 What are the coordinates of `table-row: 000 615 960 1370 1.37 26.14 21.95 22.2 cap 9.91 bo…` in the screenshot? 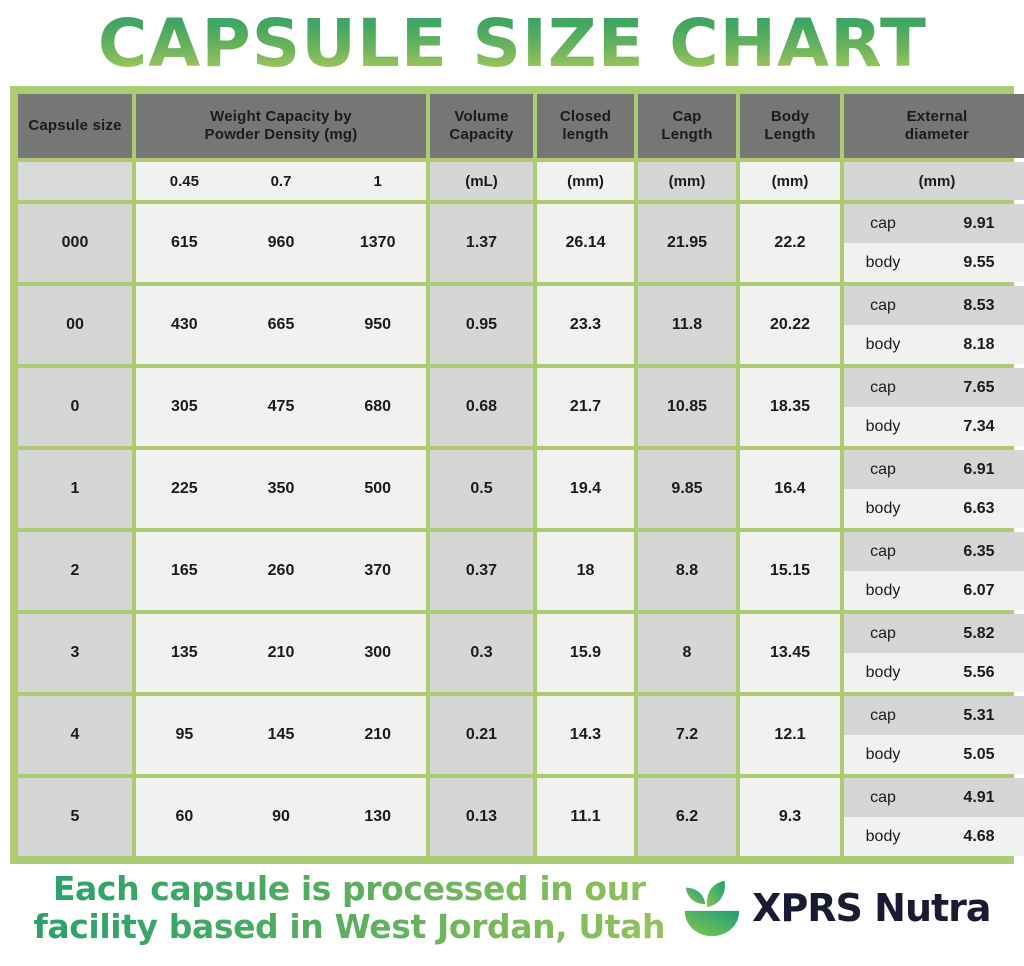 It's located at (521, 243).